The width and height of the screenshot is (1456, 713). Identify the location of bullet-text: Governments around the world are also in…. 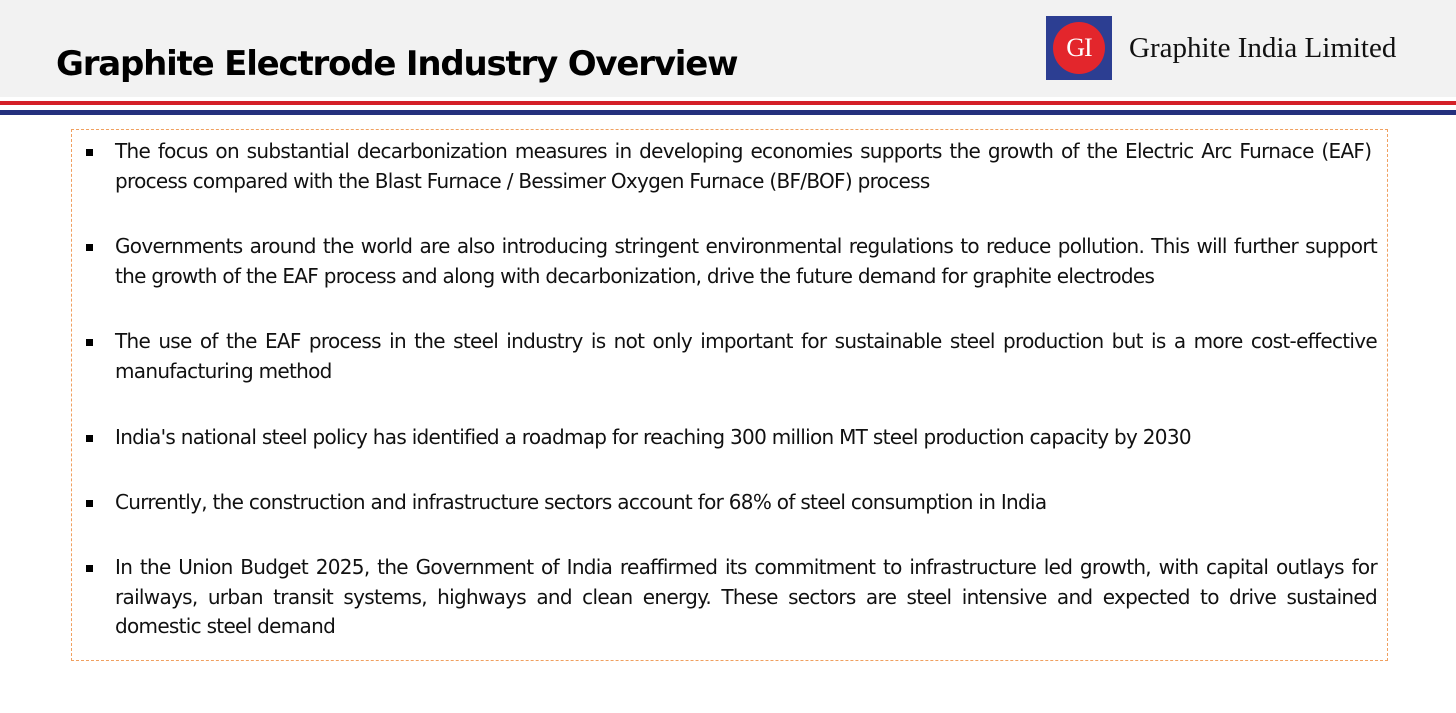
(746, 261).